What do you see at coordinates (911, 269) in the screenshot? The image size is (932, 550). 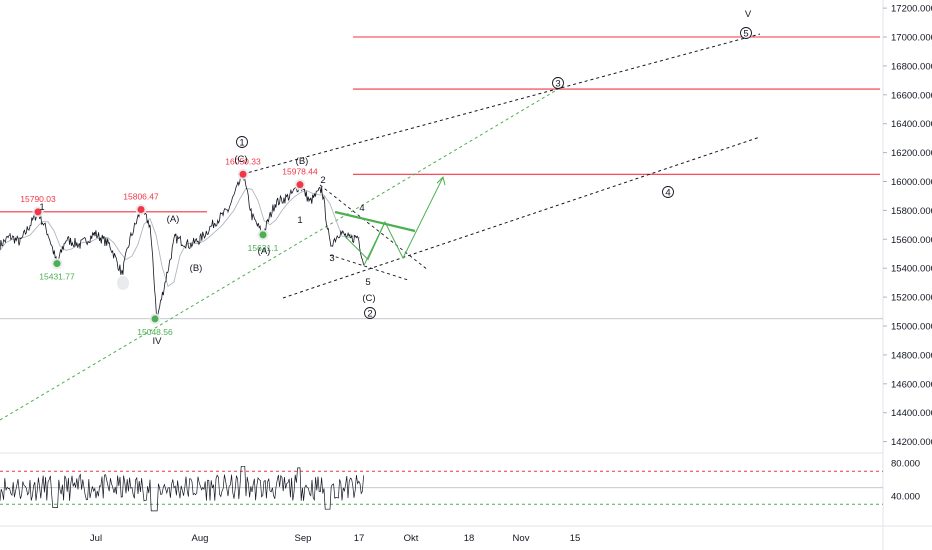 I see `price-axis-tick: 15400.000` at bounding box center [911, 269].